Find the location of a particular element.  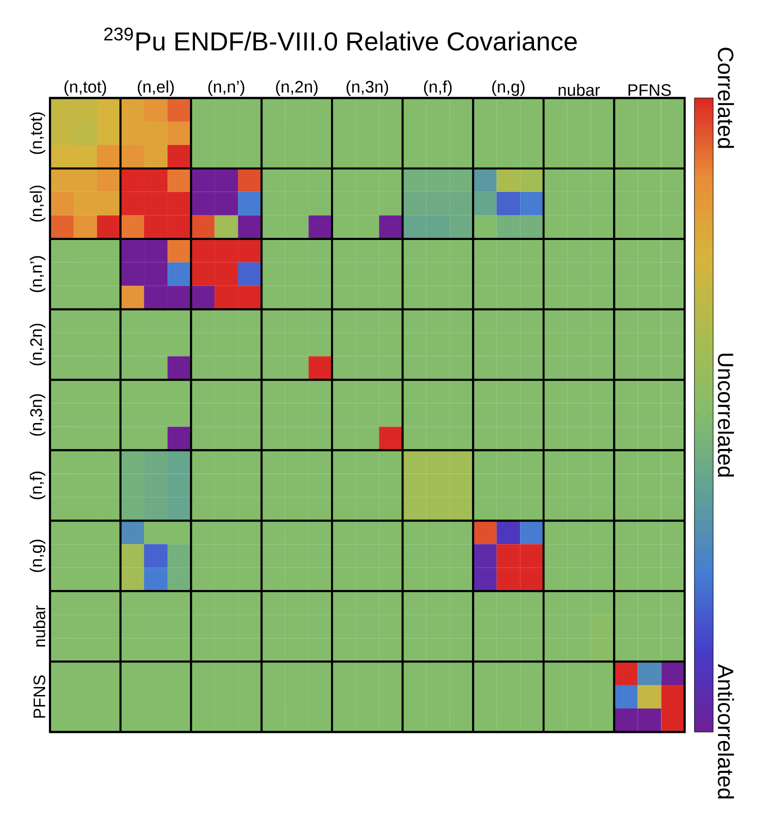

y-tick-label: (n,g) is located at coordinates (38, 556).